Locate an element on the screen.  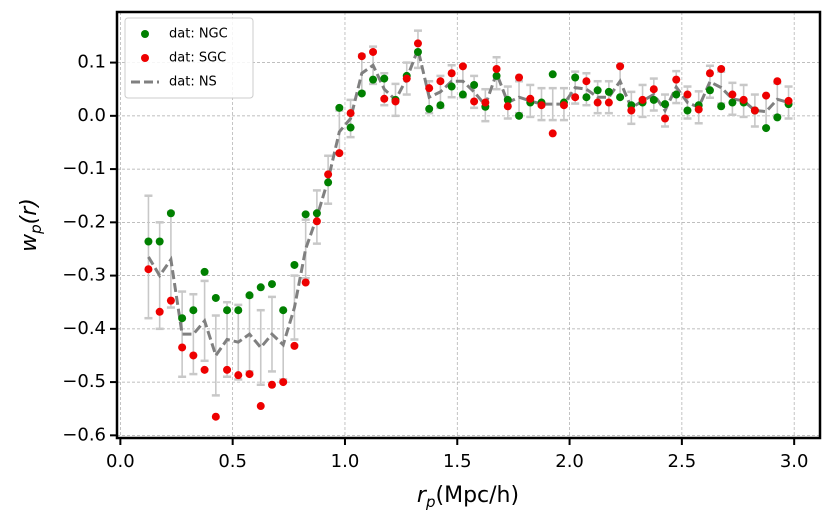
x-label-unit: (Mpc/h) is located at coordinates (478, 495).